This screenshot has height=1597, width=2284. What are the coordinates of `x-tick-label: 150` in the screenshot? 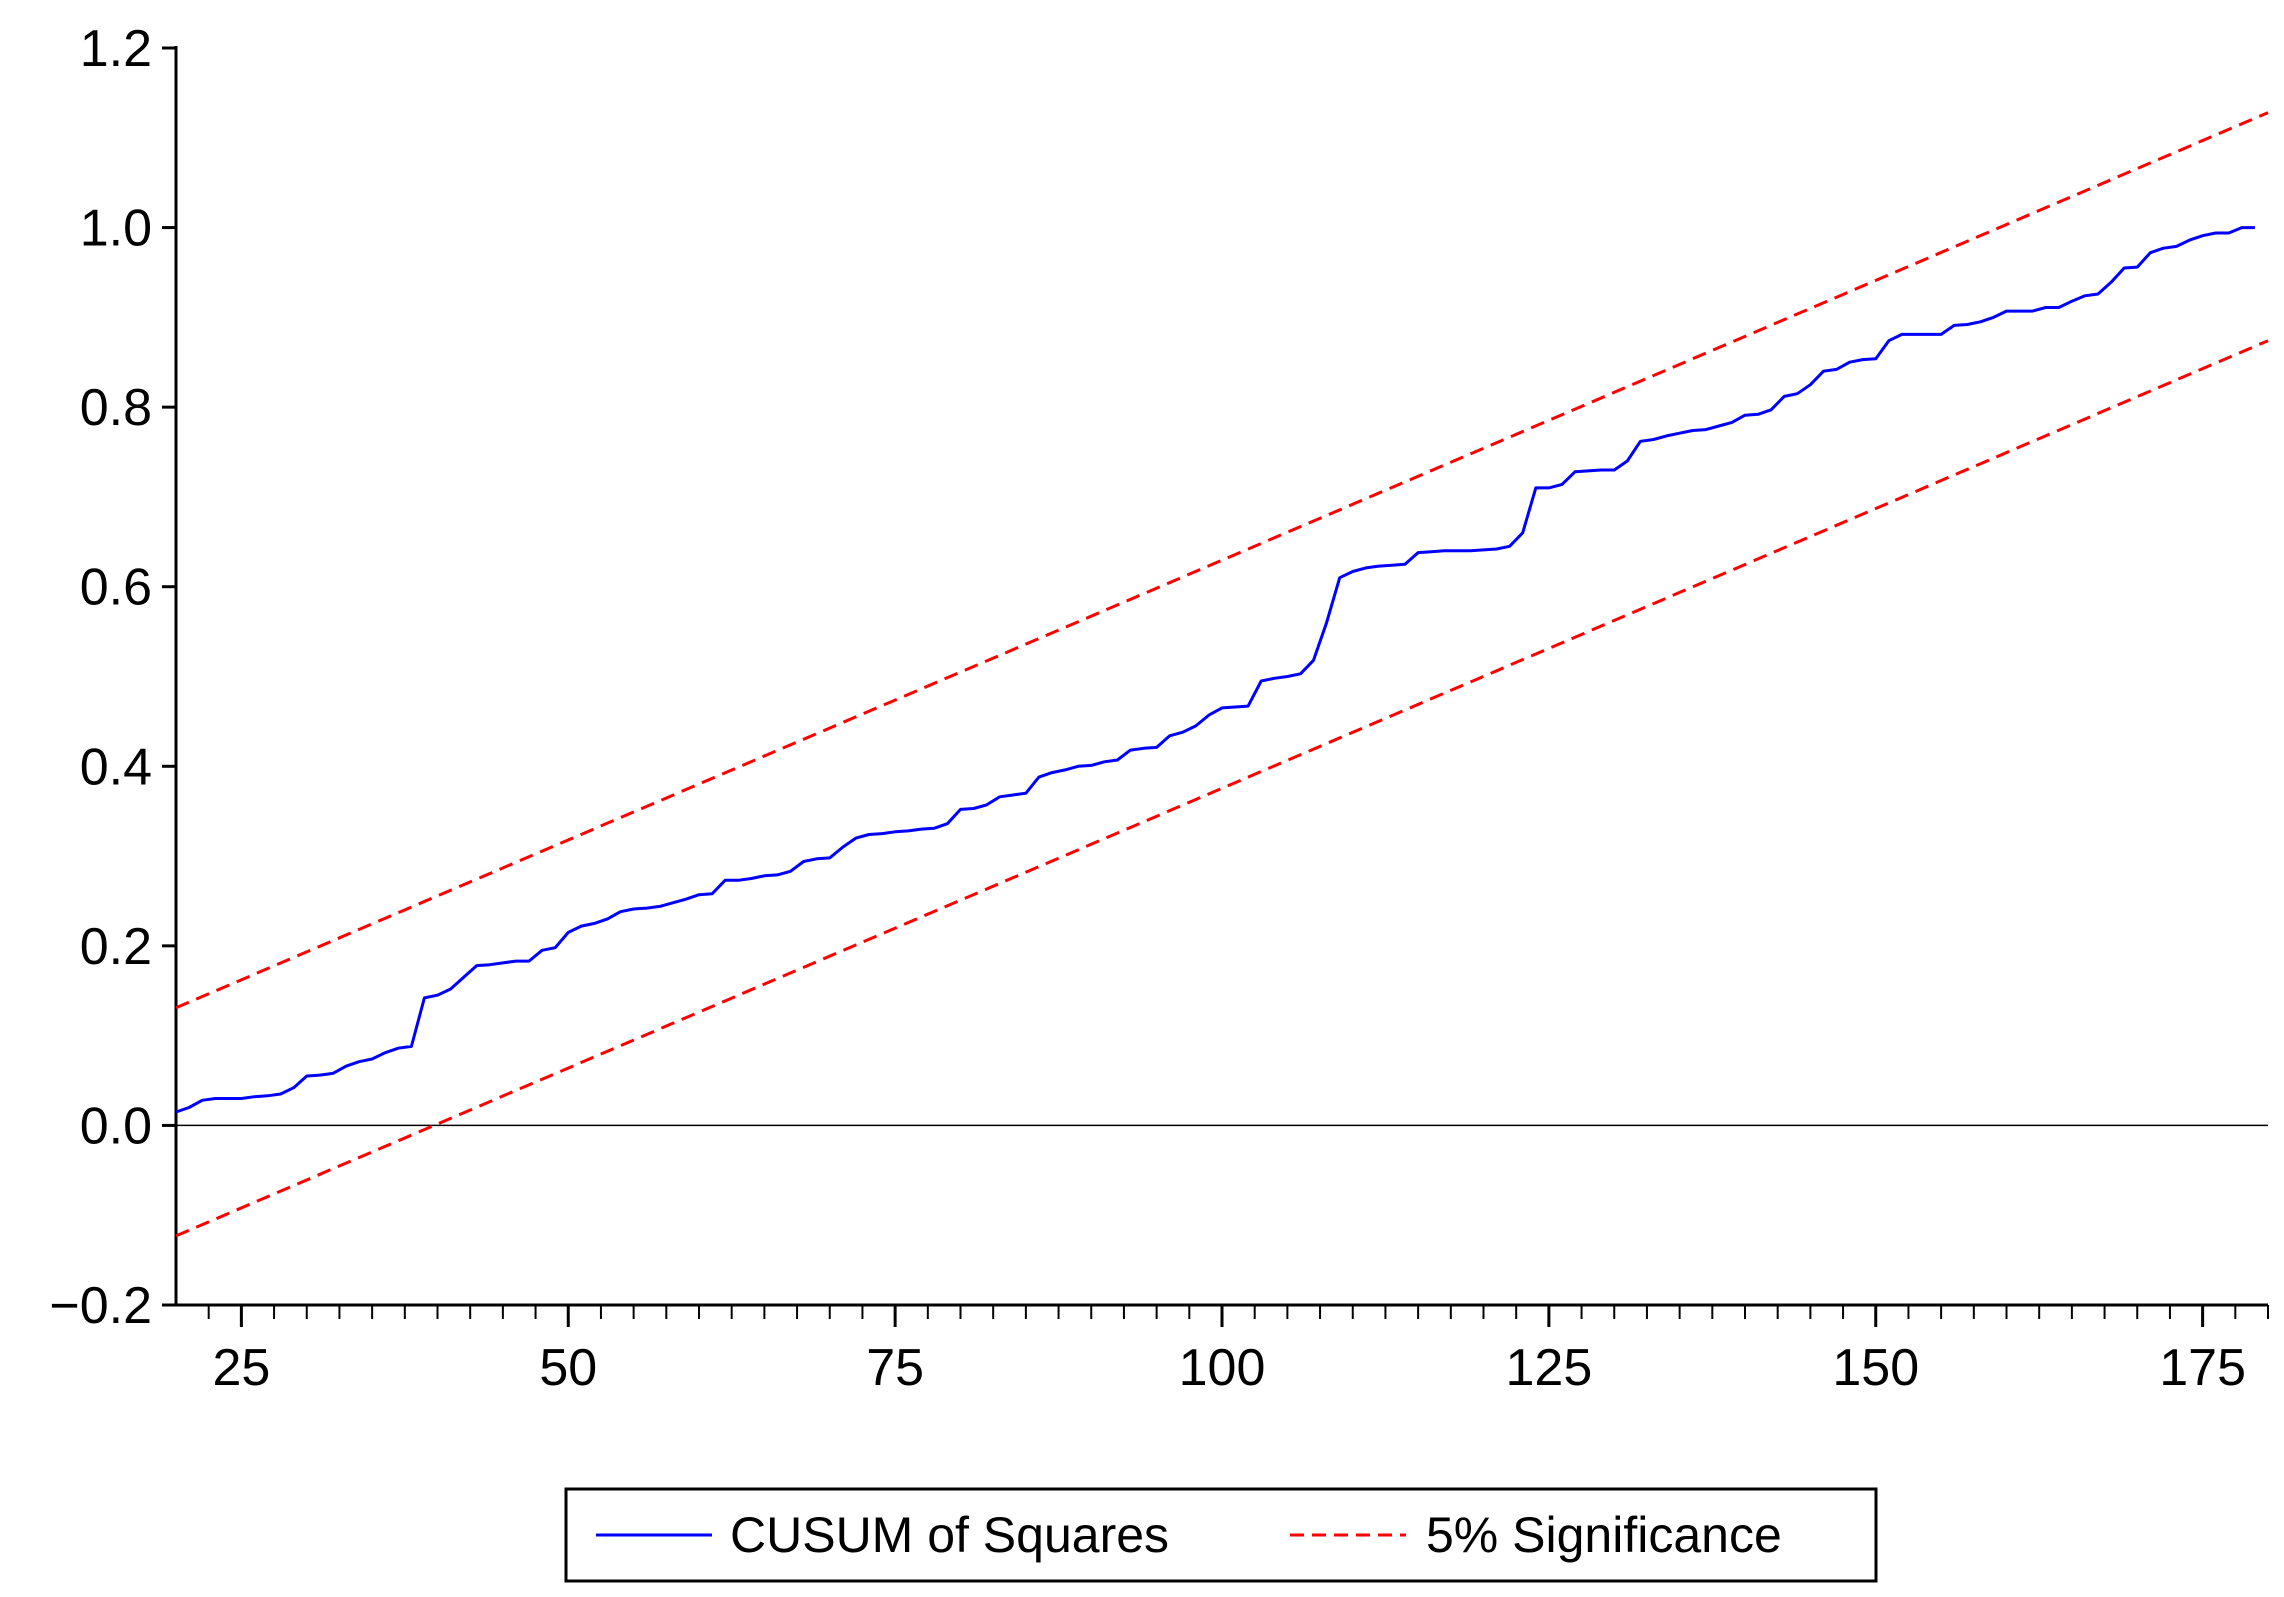 It's located at (1875, 1368).